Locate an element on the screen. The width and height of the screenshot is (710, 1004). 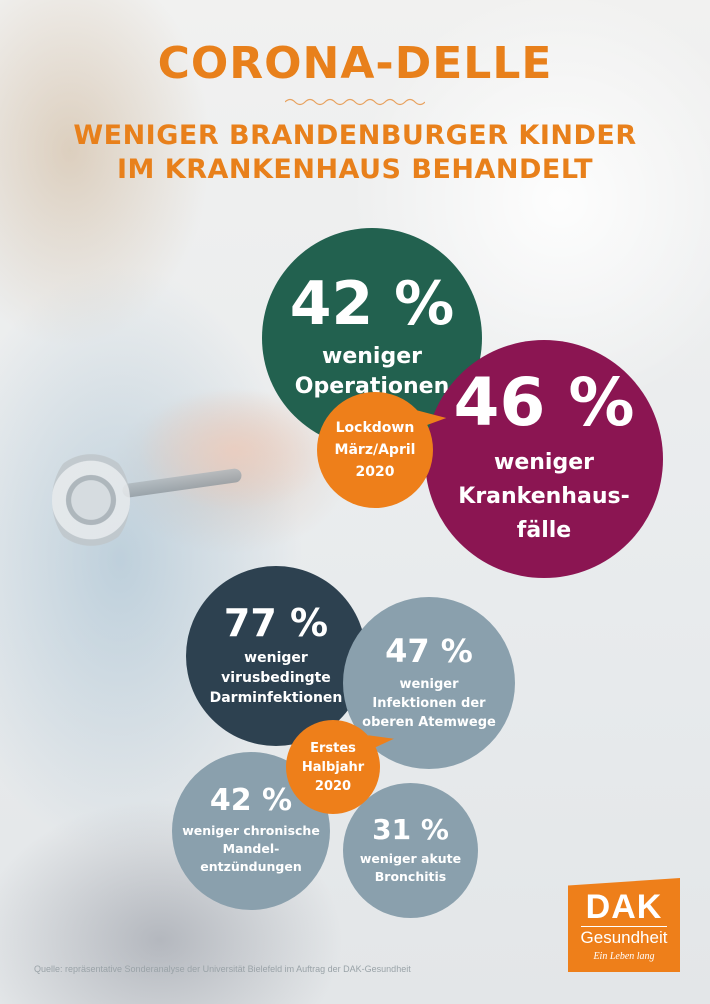
stat-label-line: entzündungen is located at coordinates (251, 866).